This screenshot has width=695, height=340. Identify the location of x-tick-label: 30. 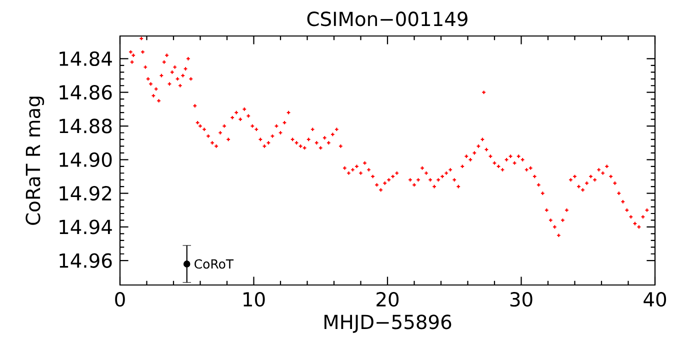
(521, 299).